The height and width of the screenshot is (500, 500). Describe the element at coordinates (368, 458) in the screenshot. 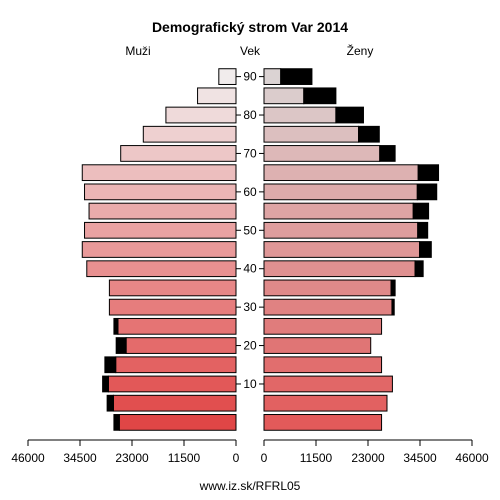

I see `x-tick-label-right-23000: 23000` at that location.